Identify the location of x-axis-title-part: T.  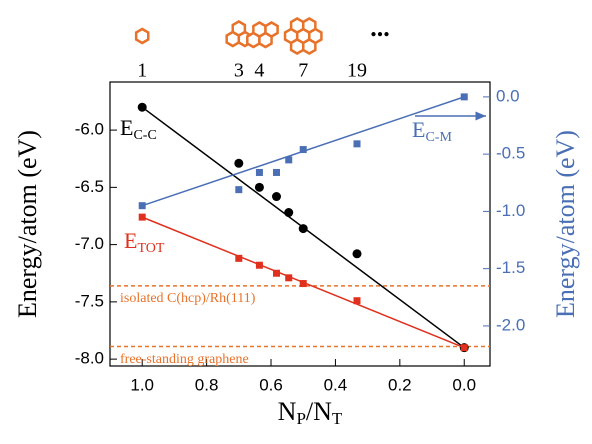
(337, 418).